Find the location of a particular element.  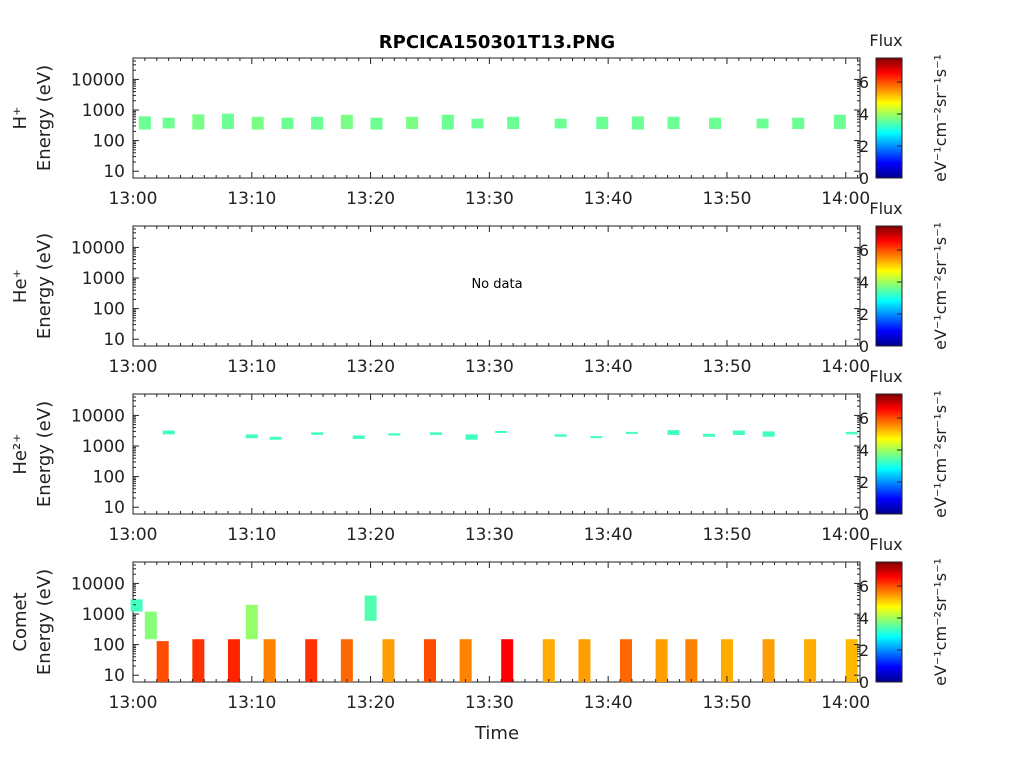

y-tick-label: 10000 is located at coordinates (98, 416).